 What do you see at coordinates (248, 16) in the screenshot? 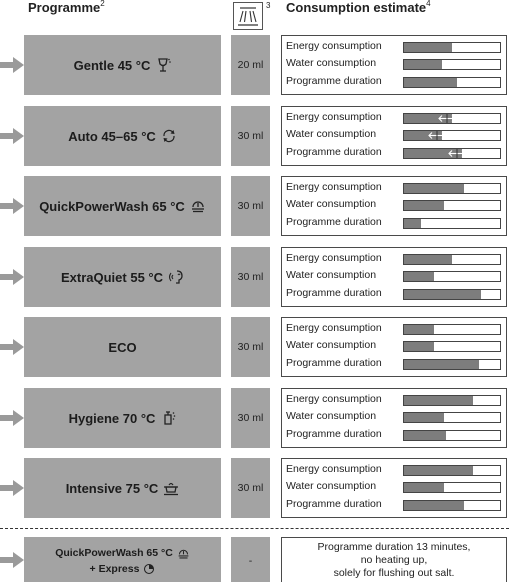
I see `detergent-dispenser-icon` at bounding box center [248, 16].